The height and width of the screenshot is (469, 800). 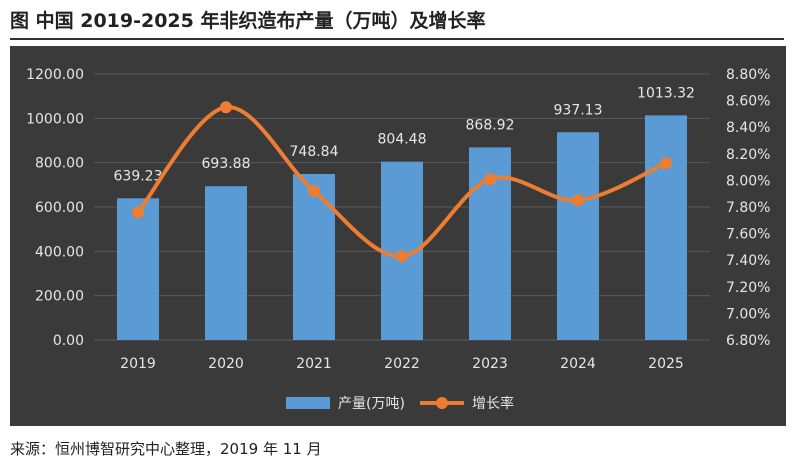 I want to click on x-tick-label: 2021, so click(x=314, y=364).